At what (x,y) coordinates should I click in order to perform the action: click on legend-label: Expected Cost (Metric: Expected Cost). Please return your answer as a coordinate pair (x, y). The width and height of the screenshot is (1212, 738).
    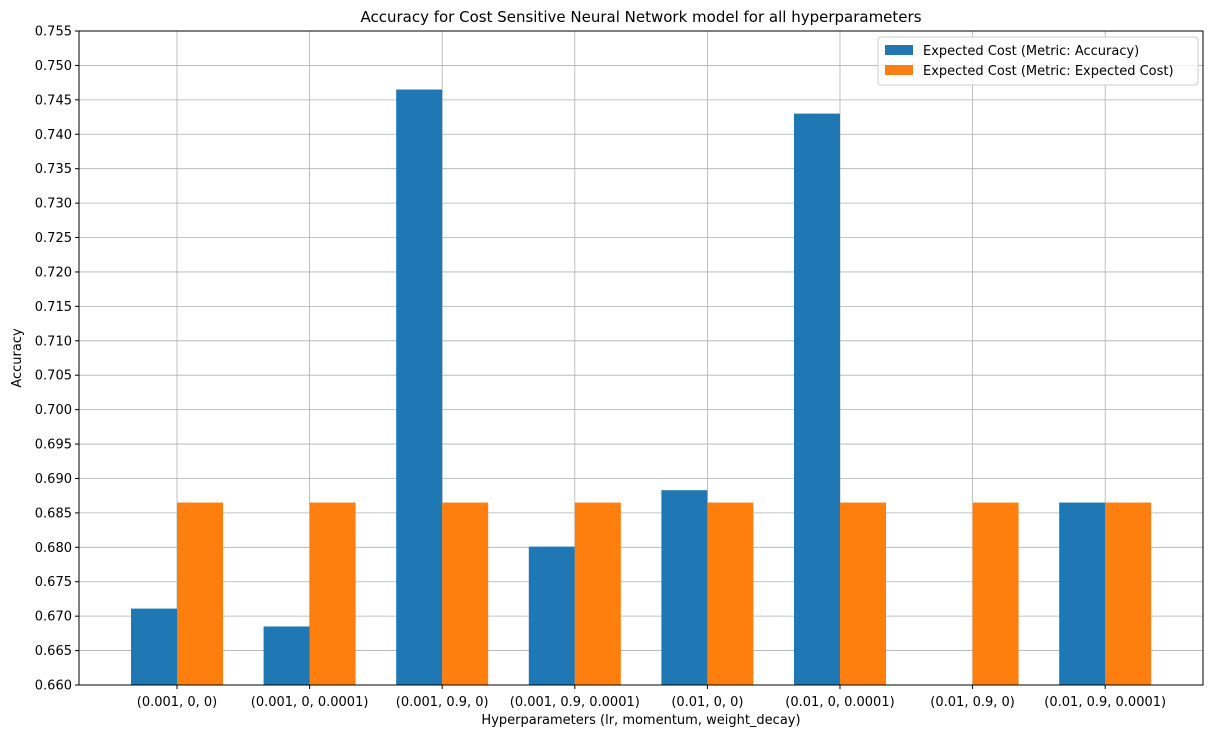
    Looking at the image, I should click on (1048, 71).